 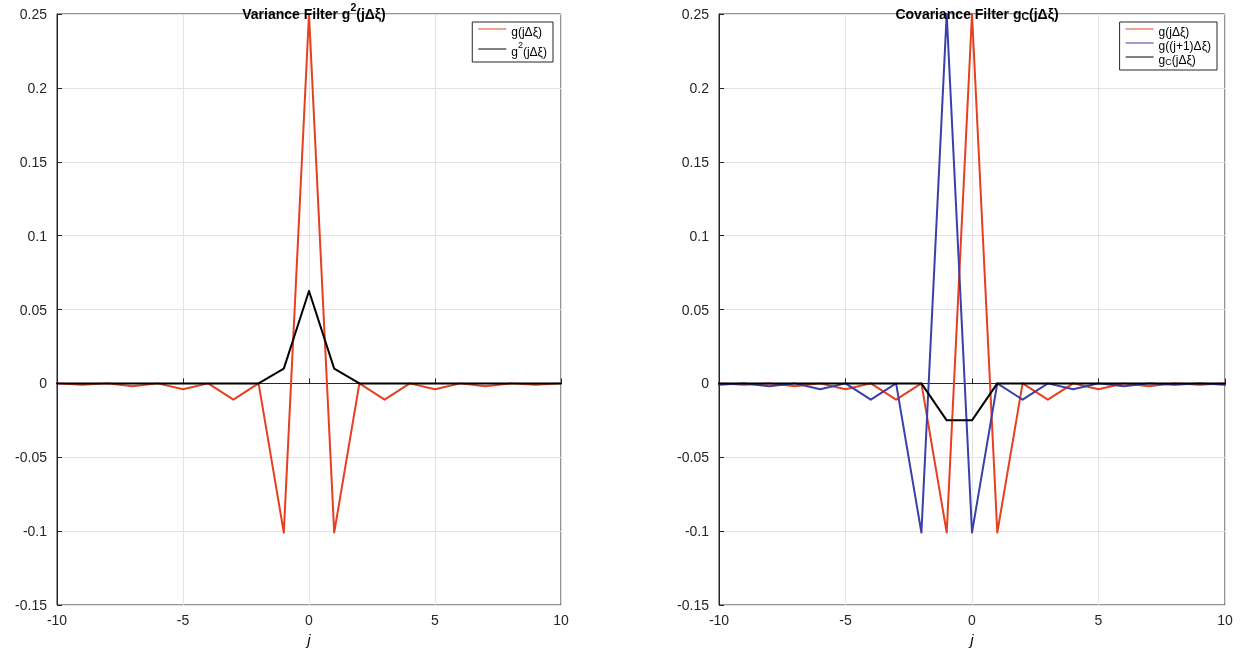 I want to click on legend-label: g((j+1)Δξ), so click(x=1185, y=46).